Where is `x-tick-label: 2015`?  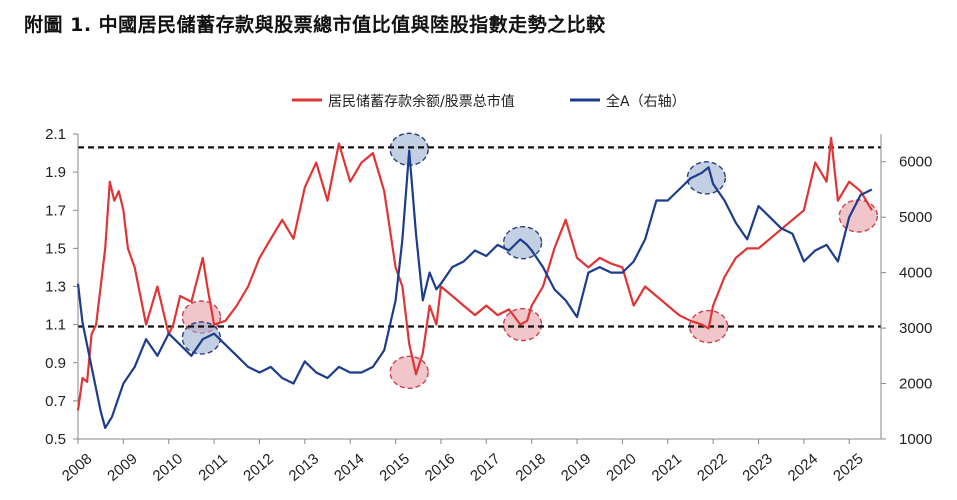 x-tick-label: 2015 is located at coordinates (394, 467).